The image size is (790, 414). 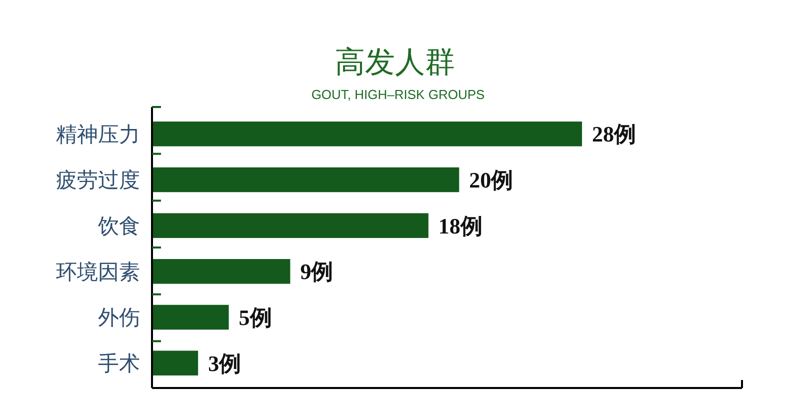 What do you see at coordinates (118, 226) in the screenshot?
I see `y-tick-label: 饮食` at bounding box center [118, 226].